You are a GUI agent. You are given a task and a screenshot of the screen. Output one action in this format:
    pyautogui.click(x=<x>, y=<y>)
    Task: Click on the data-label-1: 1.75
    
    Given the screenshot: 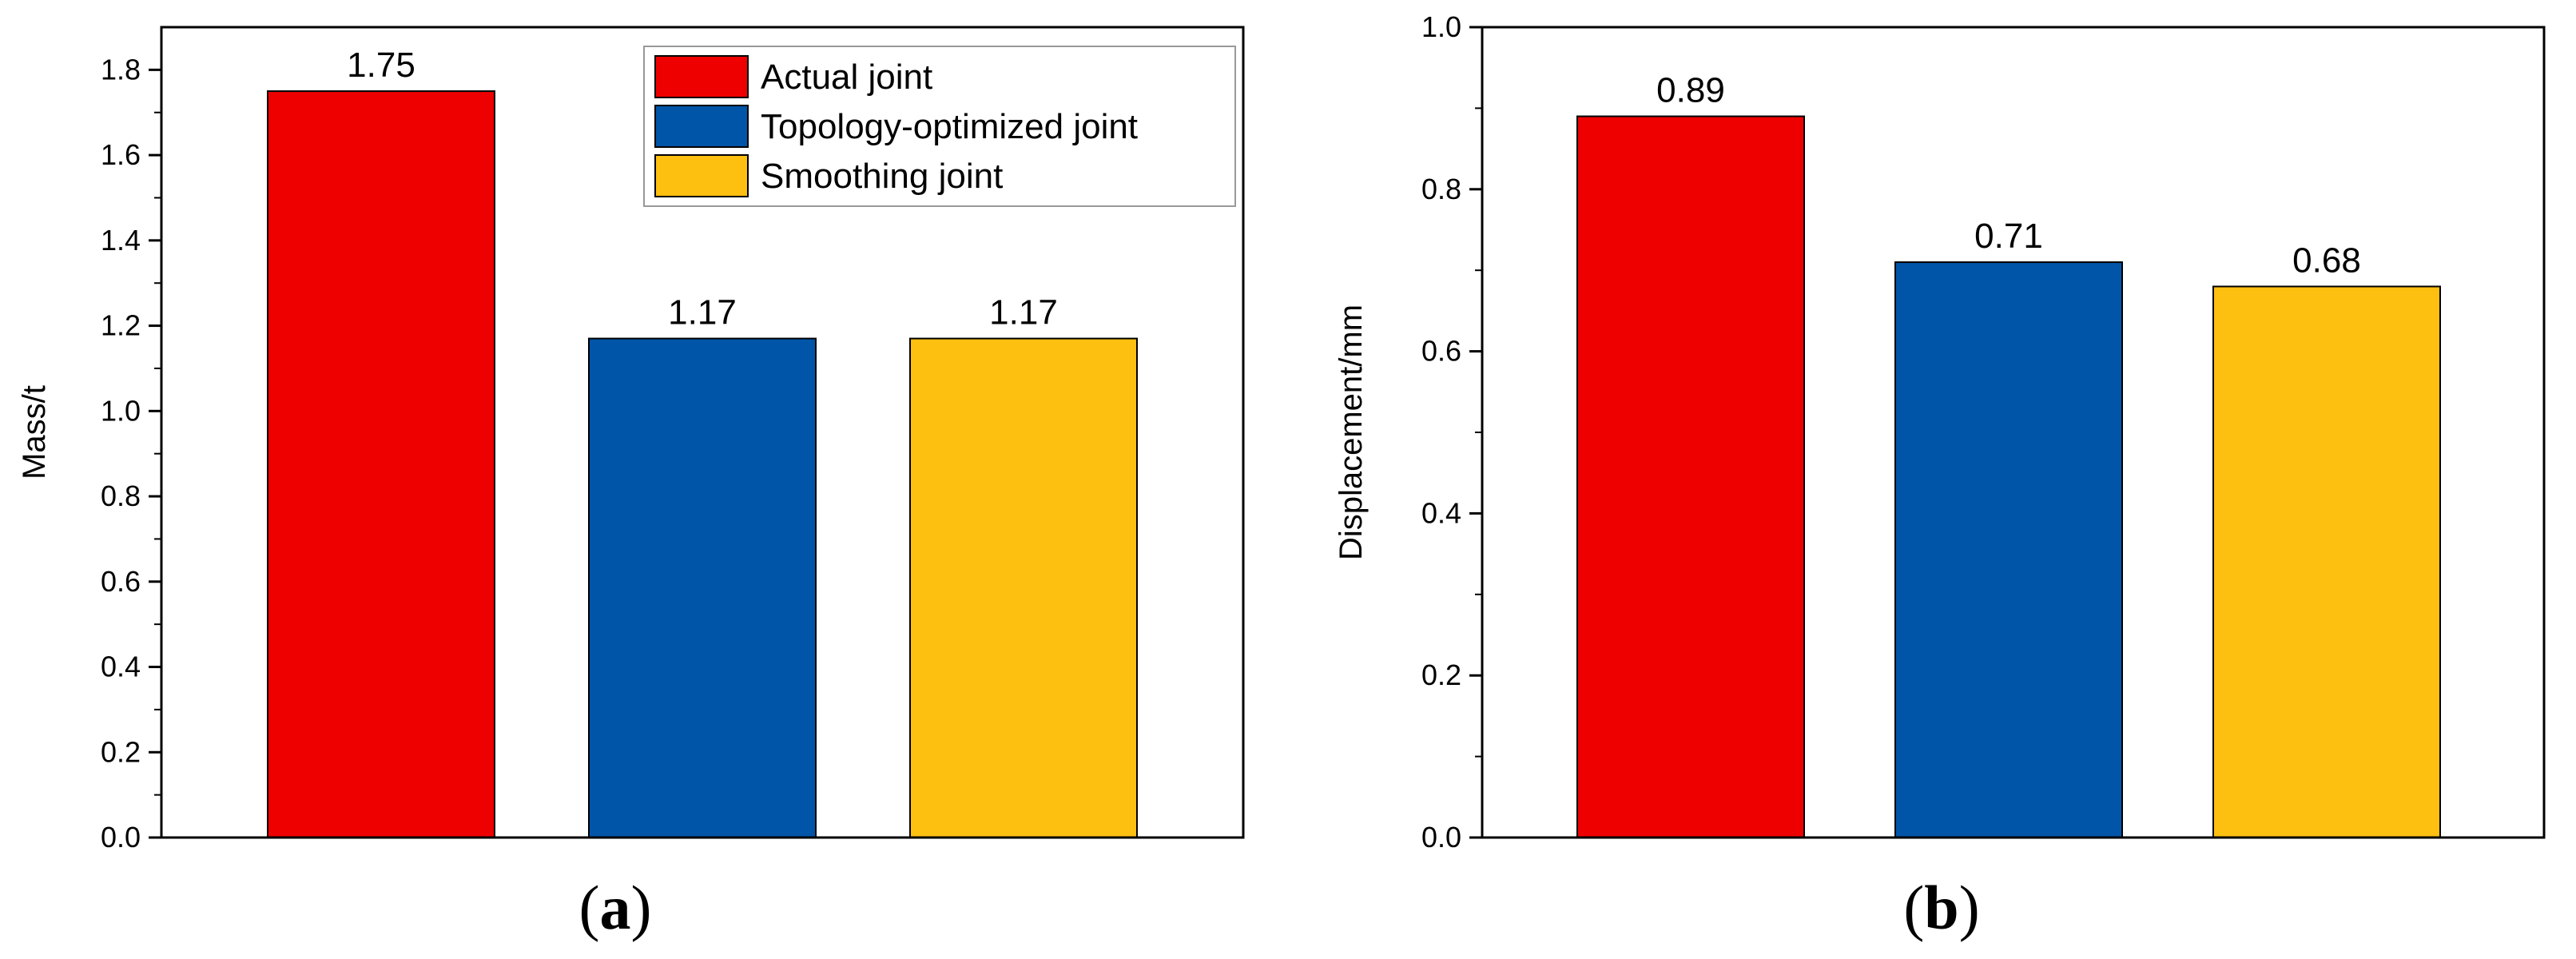 What is the action you would take?
    pyautogui.click(x=381, y=65)
    